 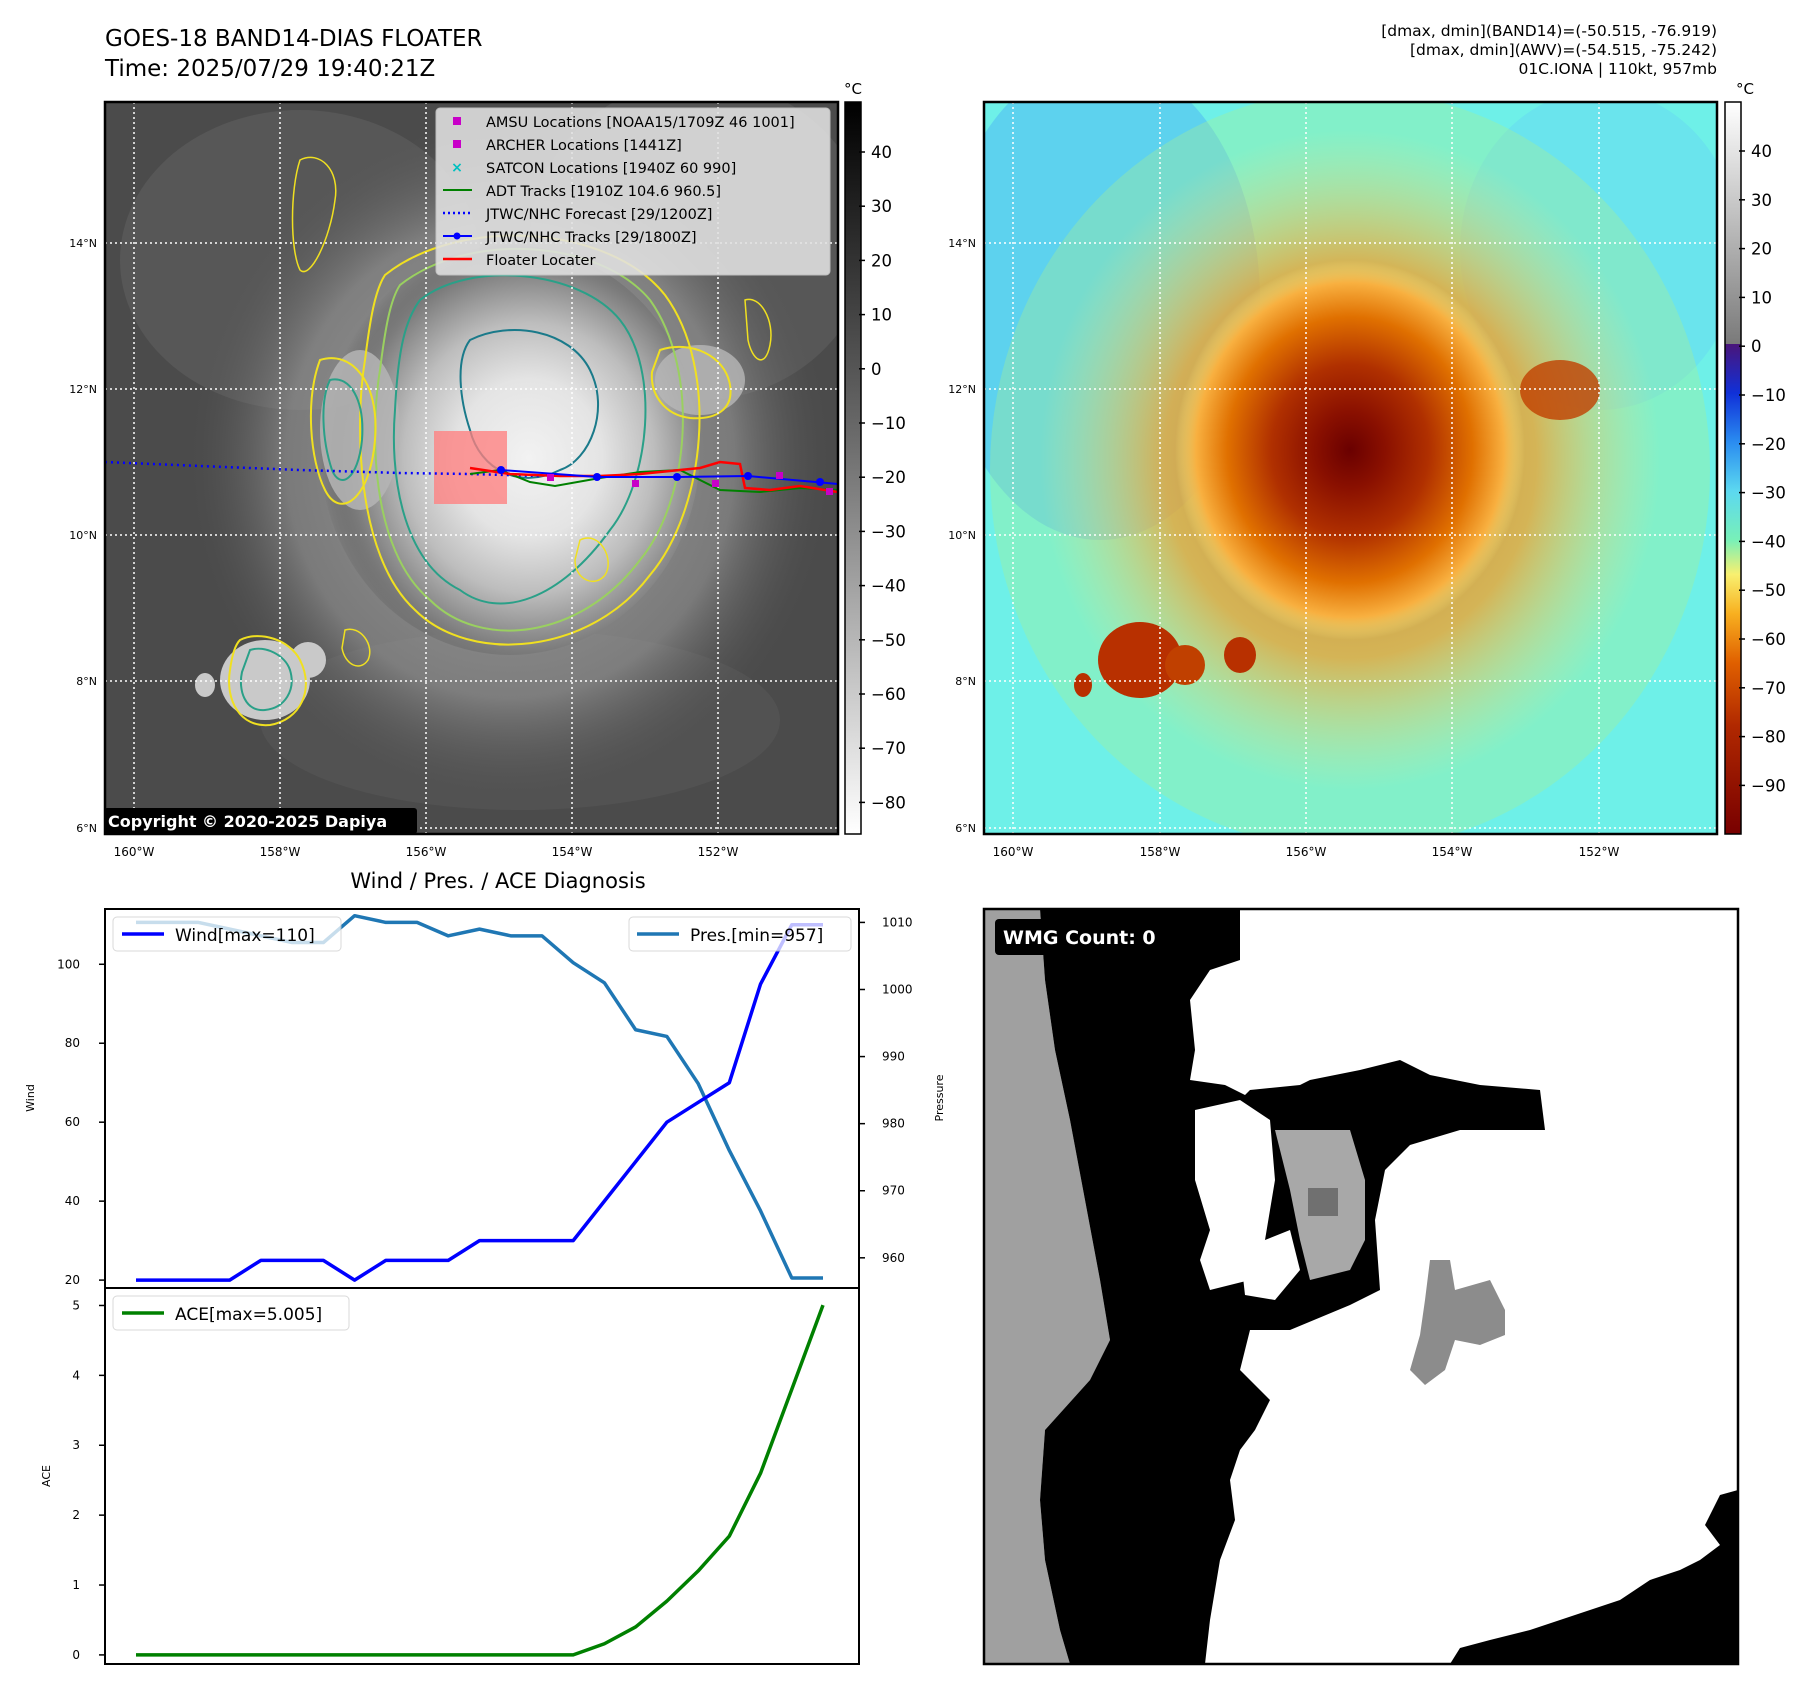 What do you see at coordinates (1617, 69) in the screenshot?
I see `storm-summary: 01C.IONA | 110kt, 957mb` at bounding box center [1617, 69].